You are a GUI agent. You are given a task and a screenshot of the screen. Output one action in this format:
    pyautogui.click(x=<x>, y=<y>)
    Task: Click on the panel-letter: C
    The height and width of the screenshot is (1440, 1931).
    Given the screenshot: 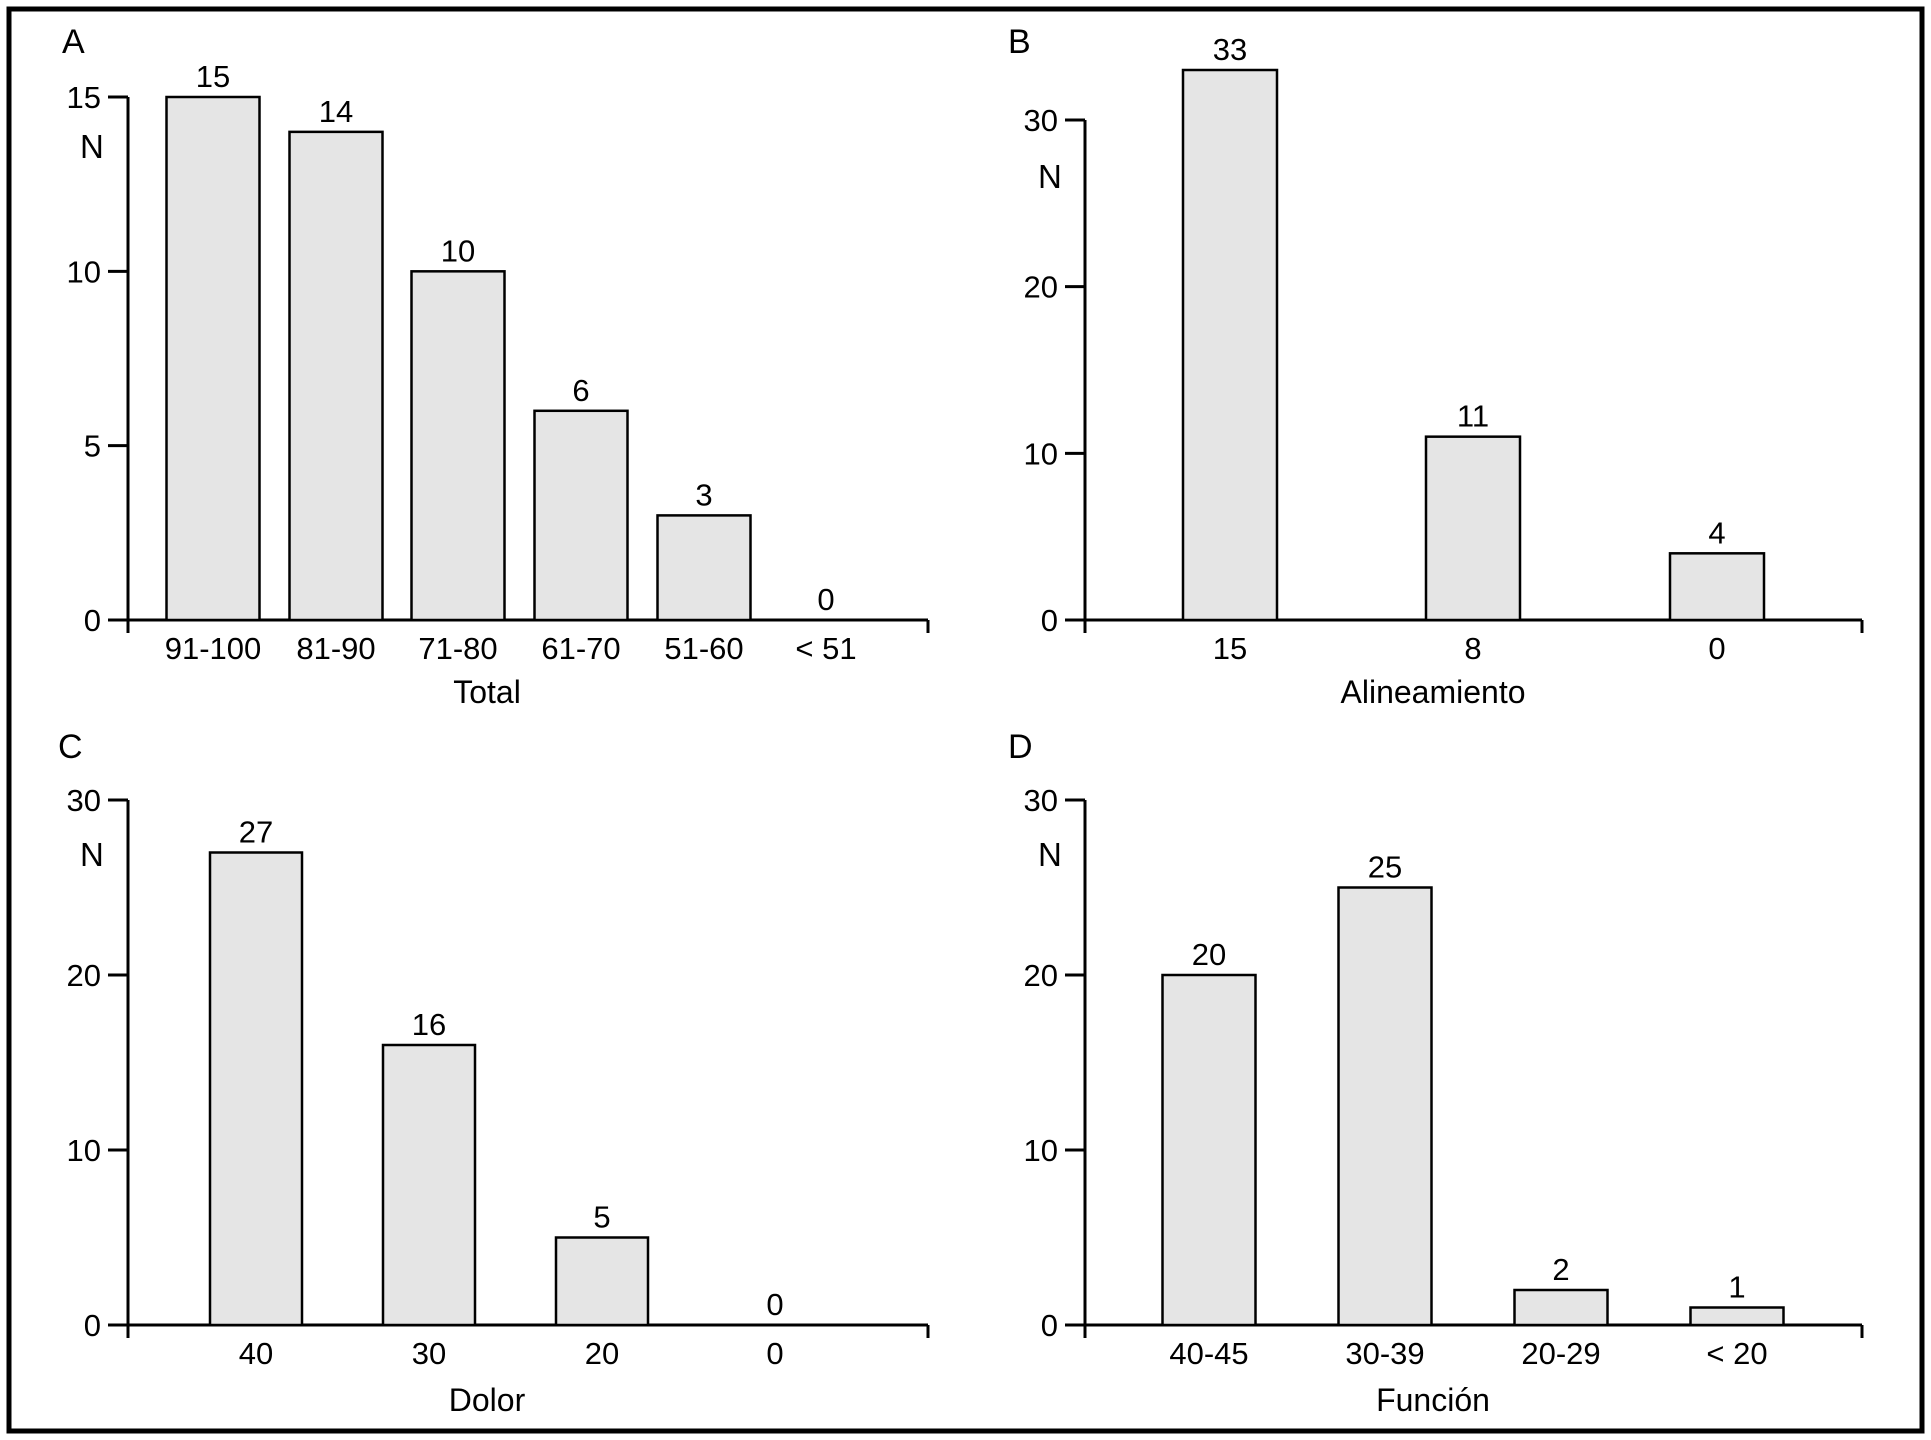 What is the action you would take?
    pyautogui.click(x=70, y=747)
    